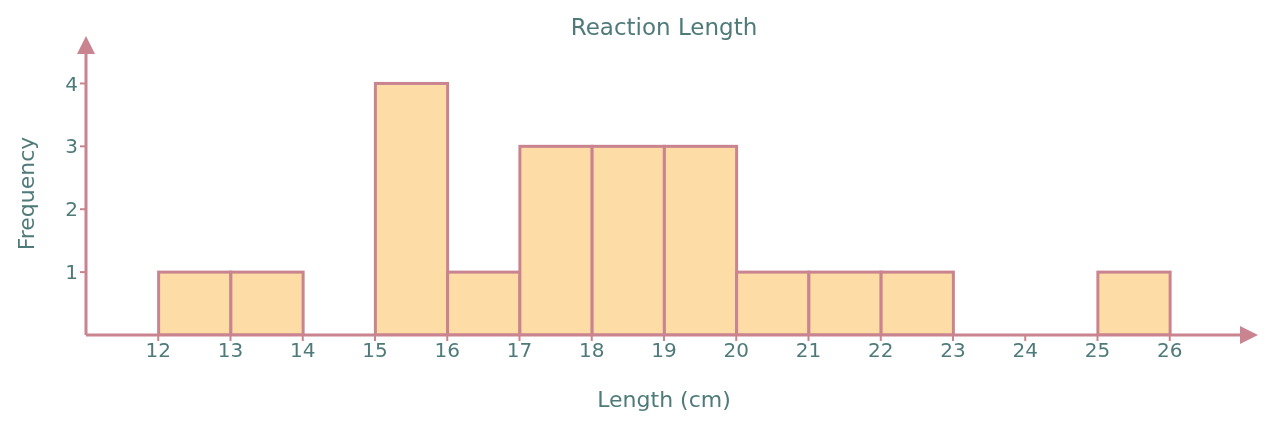 Image resolution: width=1274 pixels, height=425 pixels. Describe the element at coordinates (1097, 350) in the screenshot. I see `x-tick-label: 25` at that location.